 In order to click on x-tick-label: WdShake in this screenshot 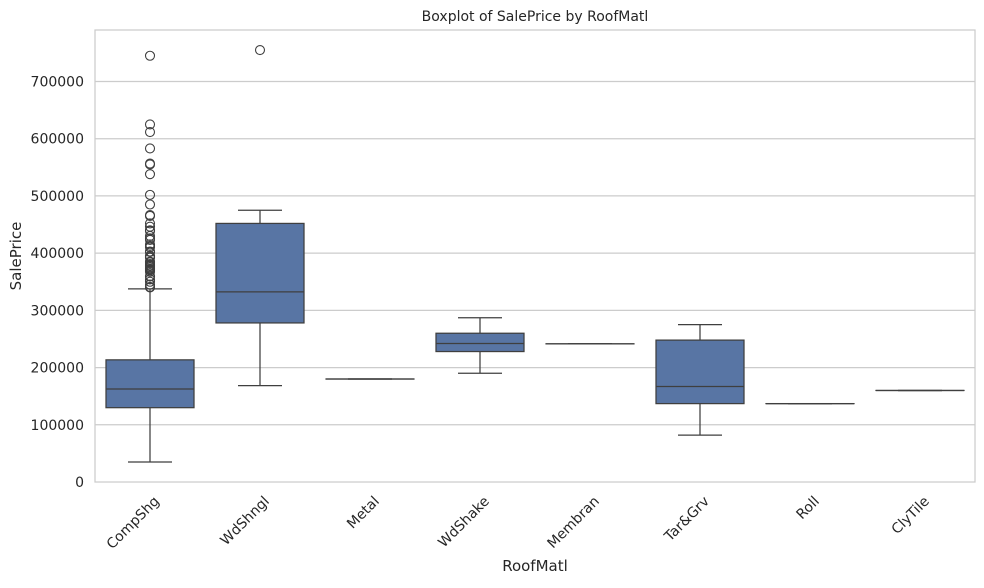, I will do `click(463, 522)`.